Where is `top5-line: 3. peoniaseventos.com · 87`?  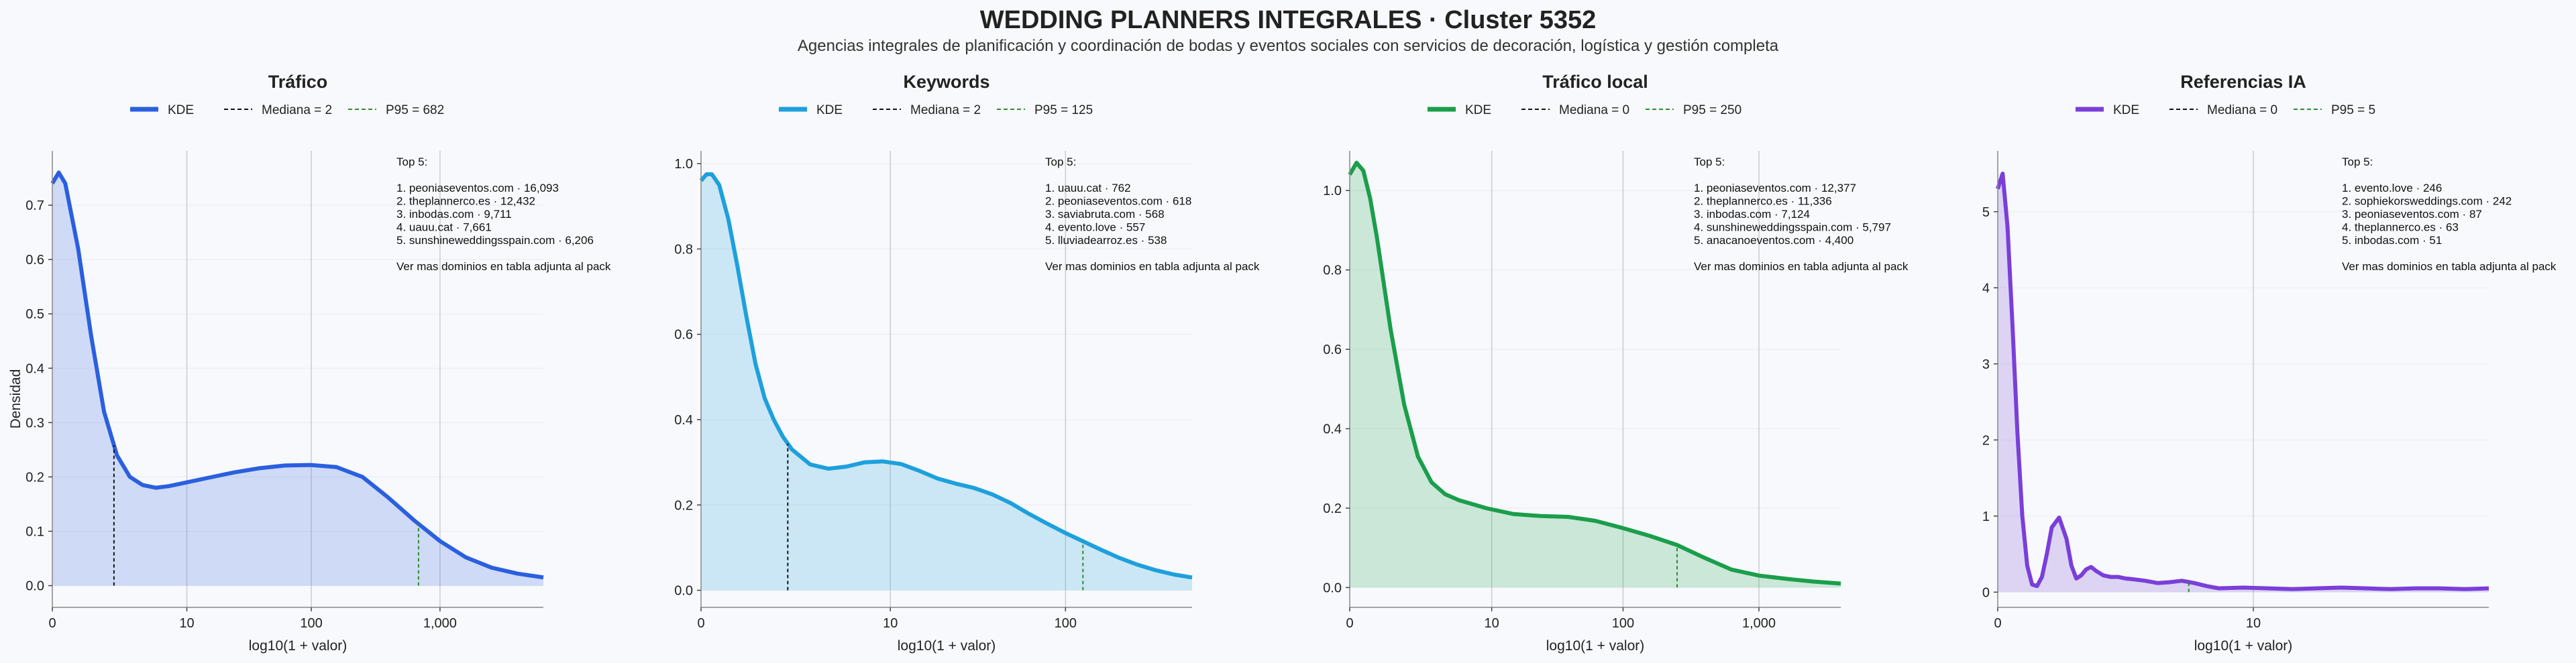
top5-line: 3. peoniaseventos.com · 87 is located at coordinates (2412, 215).